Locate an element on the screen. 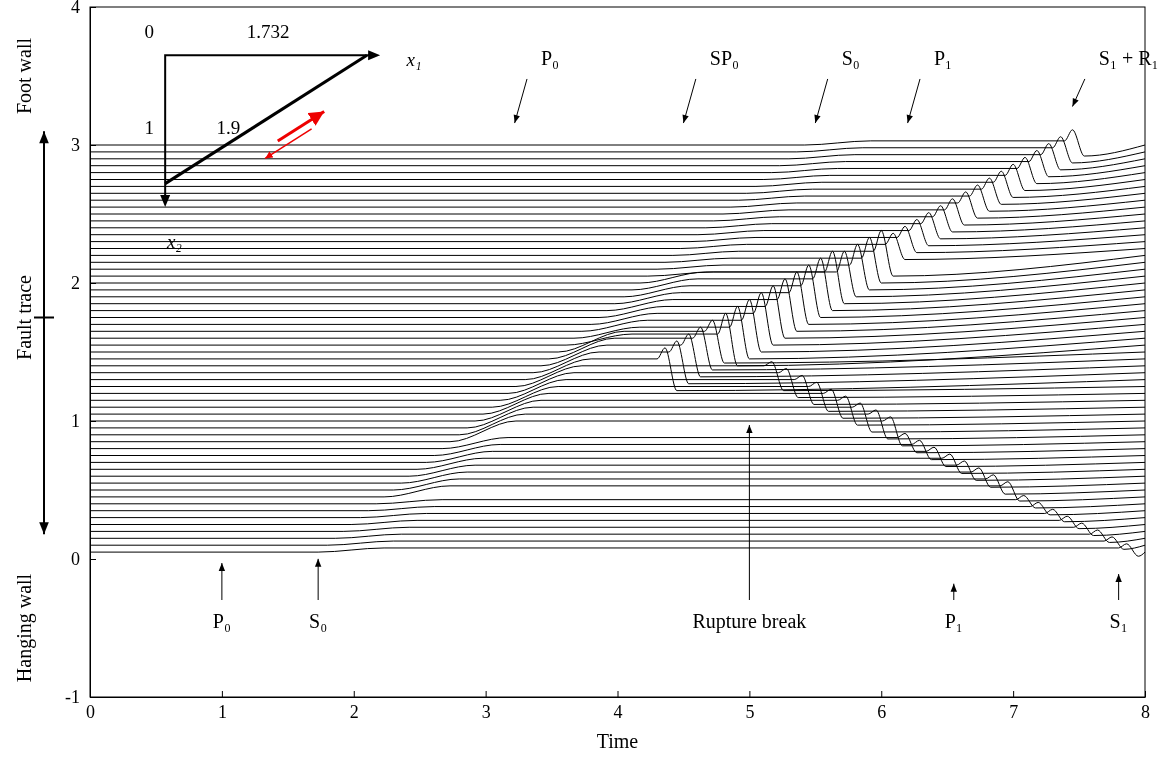 Image resolution: width=1163 pixels, height=757 pixels. annotation: 0 is located at coordinates (149, 32).